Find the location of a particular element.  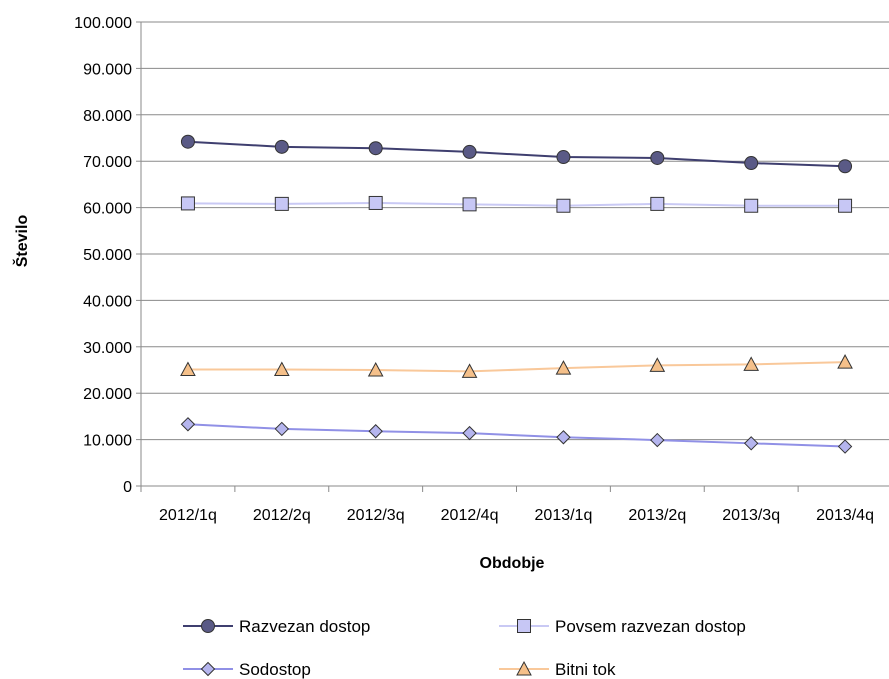

y-tick-label: 50.000 is located at coordinates (107, 255).